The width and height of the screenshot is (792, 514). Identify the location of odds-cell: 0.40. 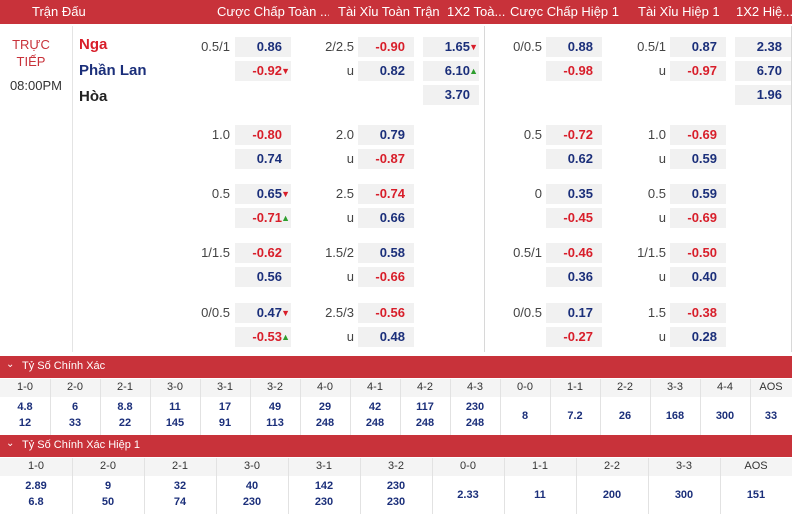
(698, 277).